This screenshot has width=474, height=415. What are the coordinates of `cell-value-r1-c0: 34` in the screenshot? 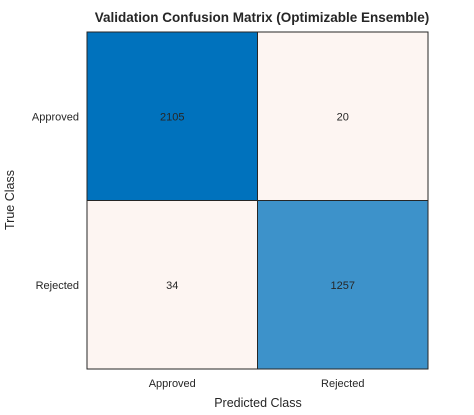 It's located at (172, 286).